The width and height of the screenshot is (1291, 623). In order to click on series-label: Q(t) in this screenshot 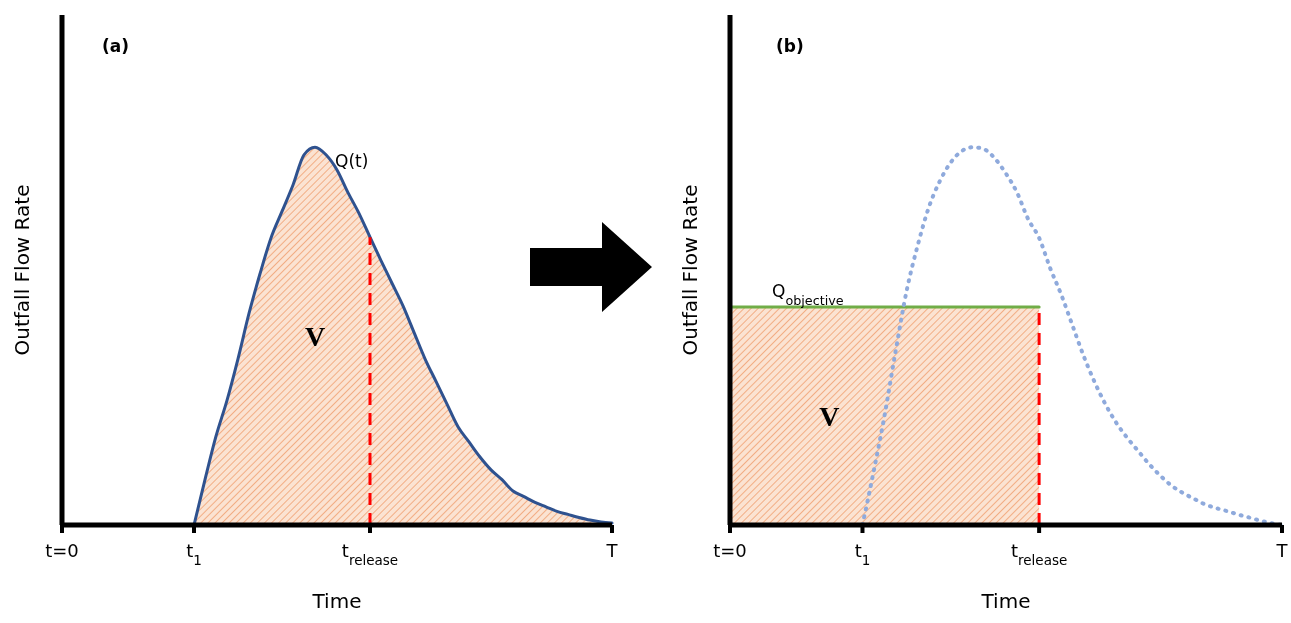, I will do `click(352, 161)`.